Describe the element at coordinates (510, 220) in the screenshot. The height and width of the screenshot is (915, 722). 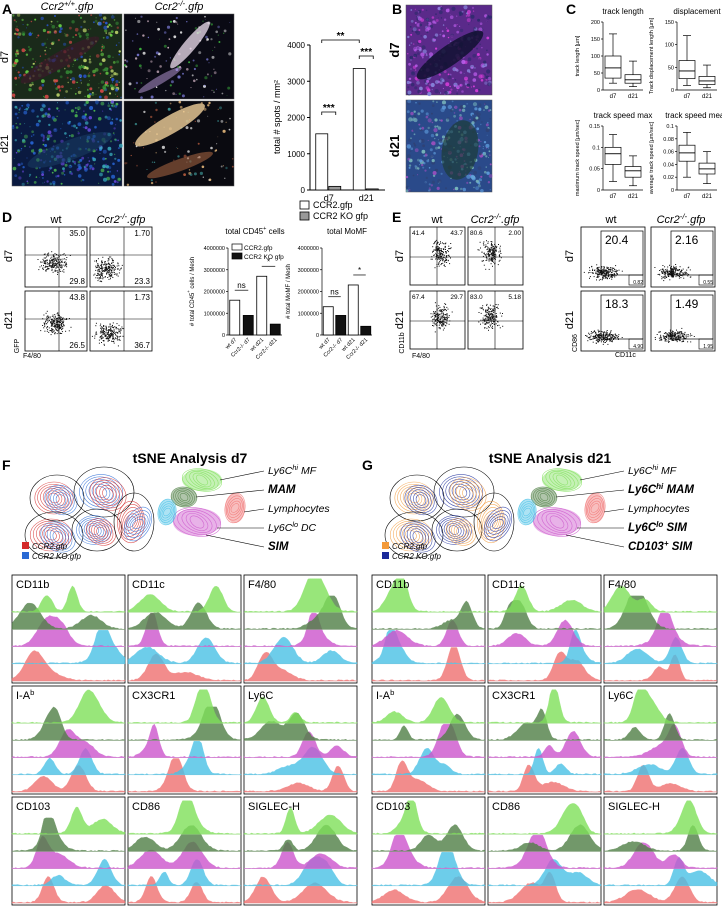
I see `text-part: .gfp` at that location.